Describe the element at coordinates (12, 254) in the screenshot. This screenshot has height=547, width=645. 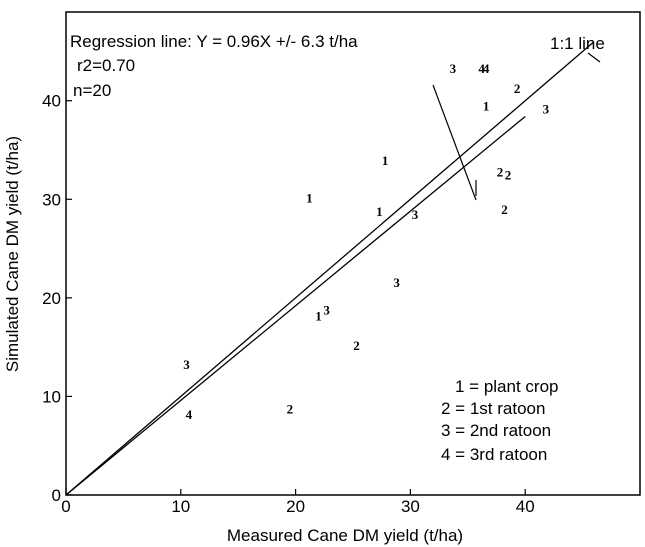
I see `y-axis-label: Simulated Cane DM yield (t/ha)` at that location.